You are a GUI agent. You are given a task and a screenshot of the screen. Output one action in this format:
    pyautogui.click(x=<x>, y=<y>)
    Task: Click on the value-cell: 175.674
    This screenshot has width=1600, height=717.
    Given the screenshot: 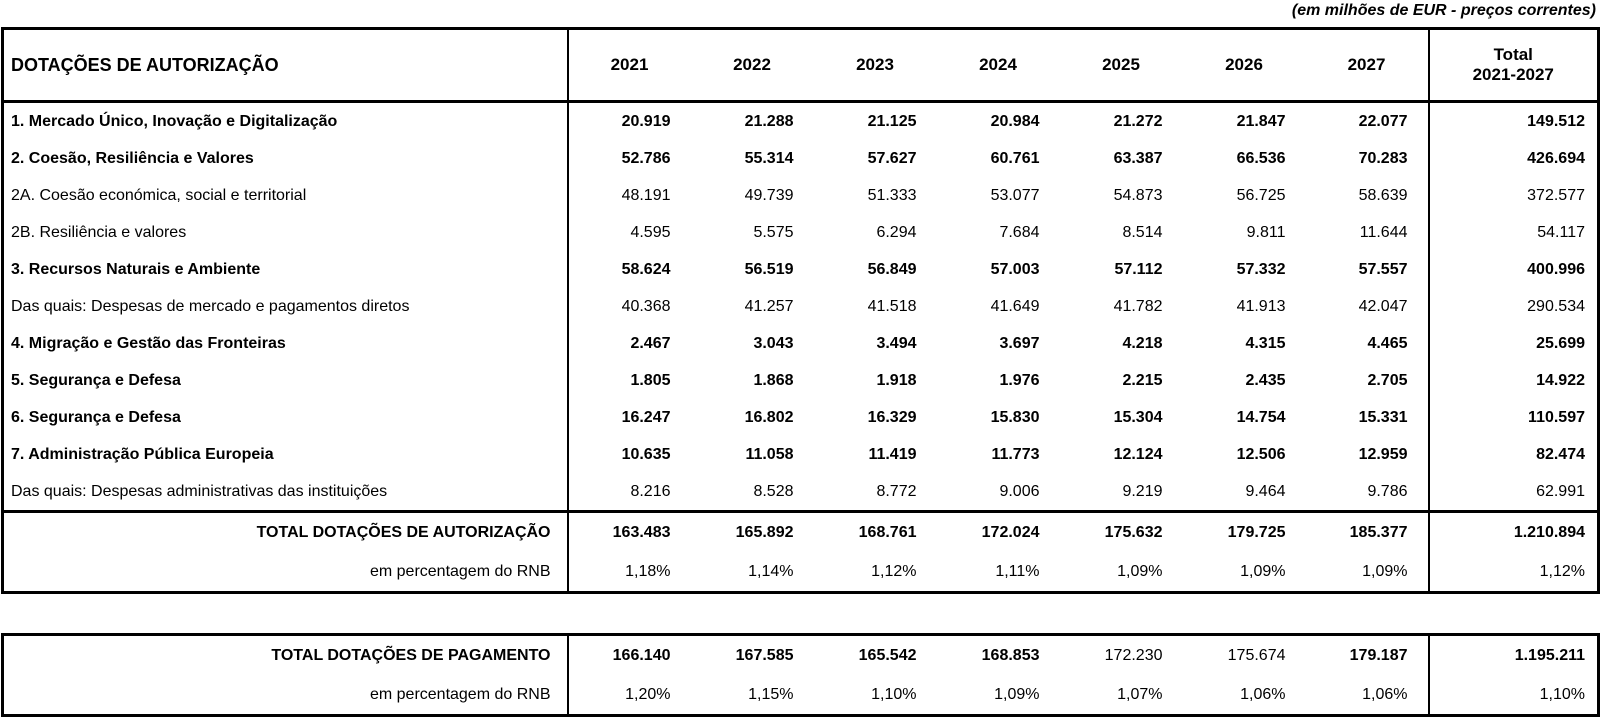 What is the action you would take?
    pyautogui.click(x=1256, y=655)
    